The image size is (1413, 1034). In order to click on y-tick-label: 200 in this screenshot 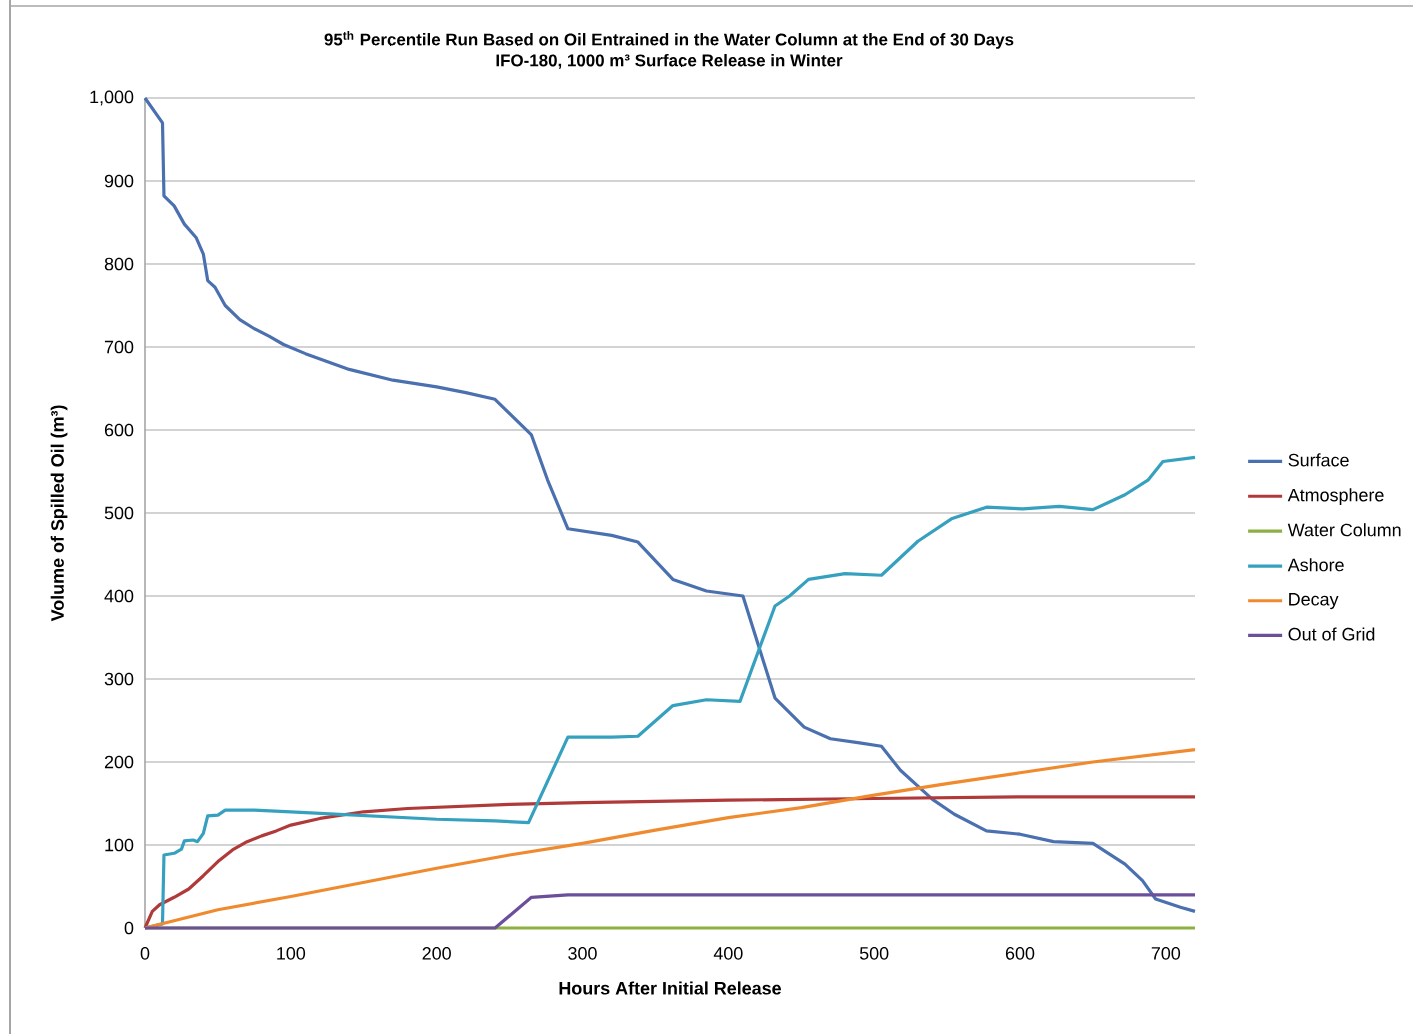, I will do `click(119, 762)`.